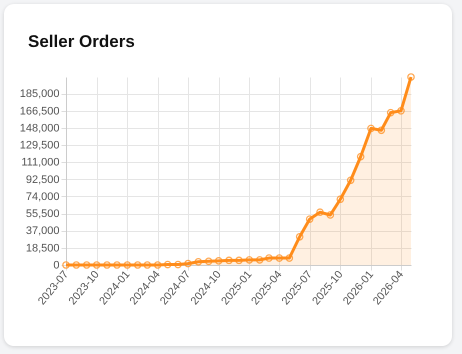 Image resolution: width=462 pixels, height=354 pixels. Describe the element at coordinates (40, 162) in the screenshot. I see `y-tick-label: 111,000` at that location.